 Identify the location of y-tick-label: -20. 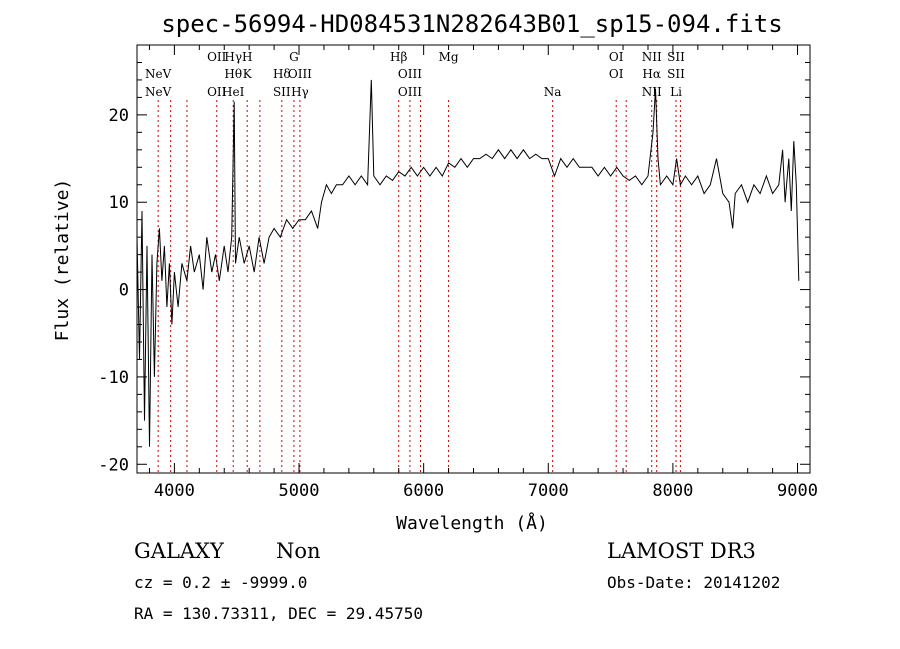
(113, 465).